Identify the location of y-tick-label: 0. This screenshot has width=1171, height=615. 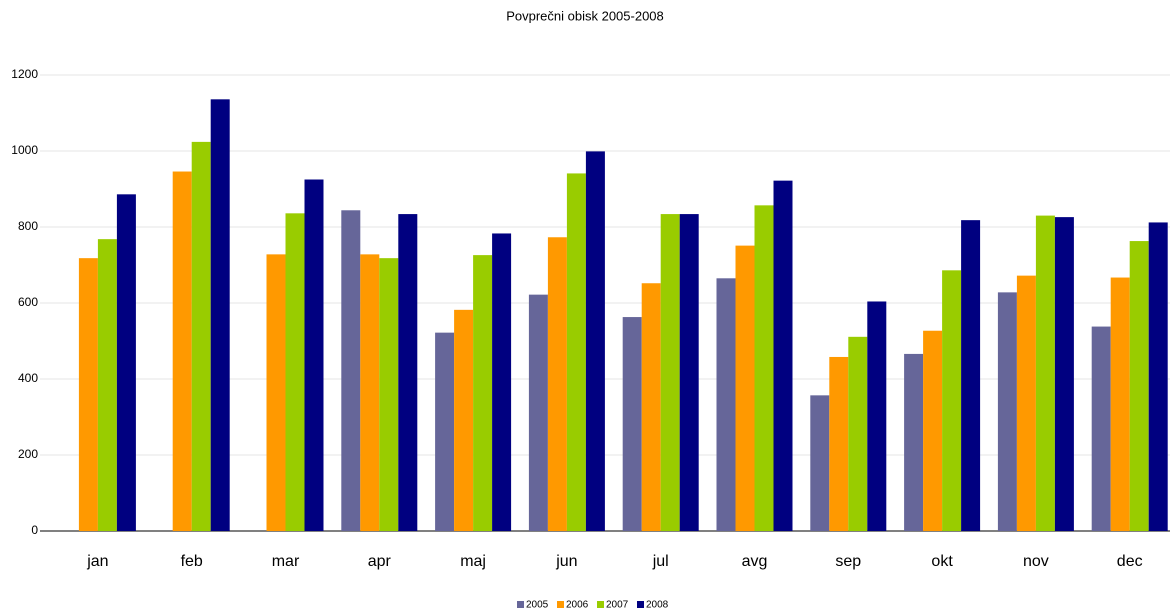
(34, 530).